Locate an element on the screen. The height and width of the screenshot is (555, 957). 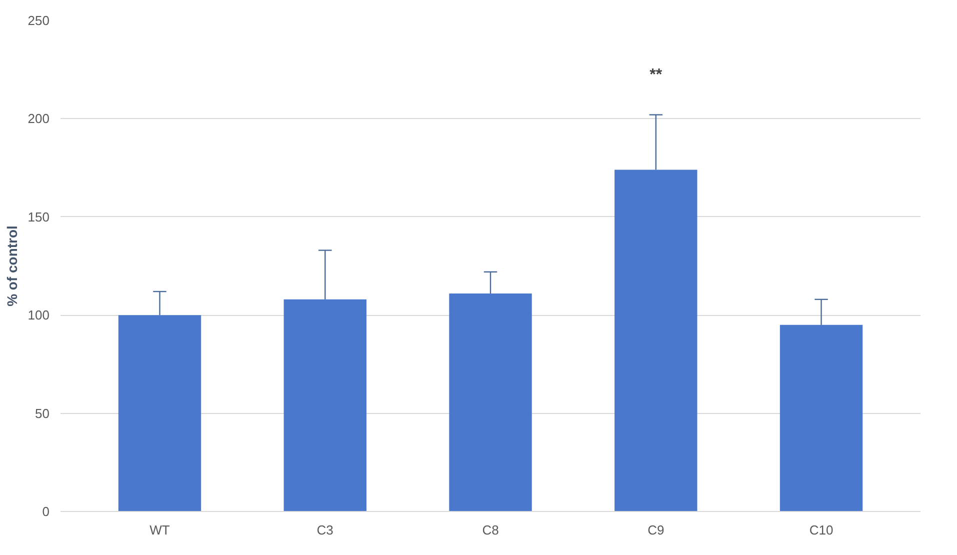
y-tick-label: 150 is located at coordinates (39, 216).